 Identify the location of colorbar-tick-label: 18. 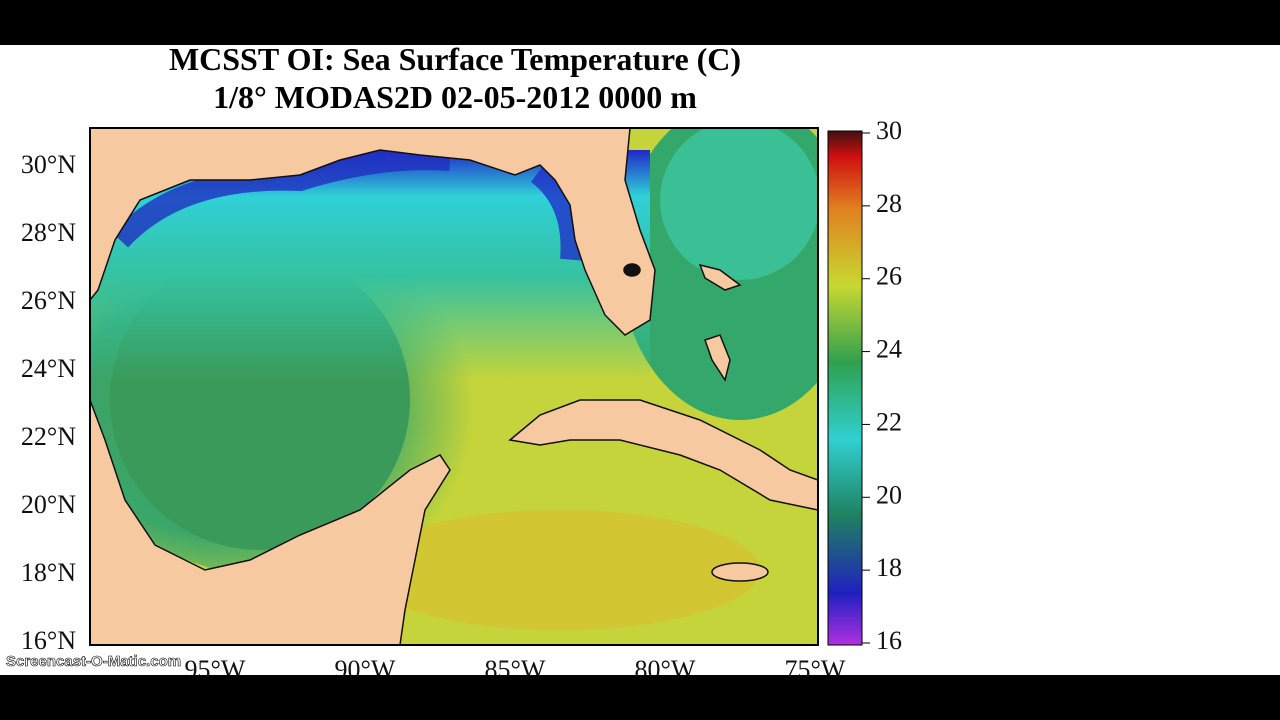
(889, 567).